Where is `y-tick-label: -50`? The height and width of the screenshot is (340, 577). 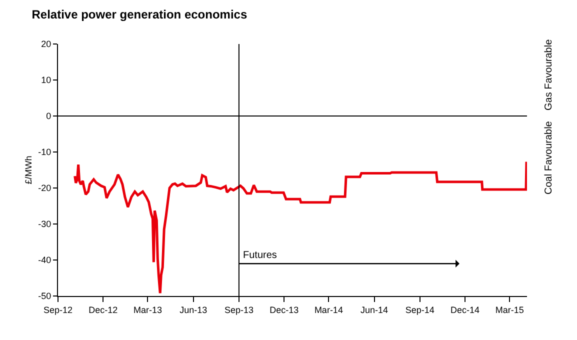
y-tick-label: -50 is located at coordinates (45, 296).